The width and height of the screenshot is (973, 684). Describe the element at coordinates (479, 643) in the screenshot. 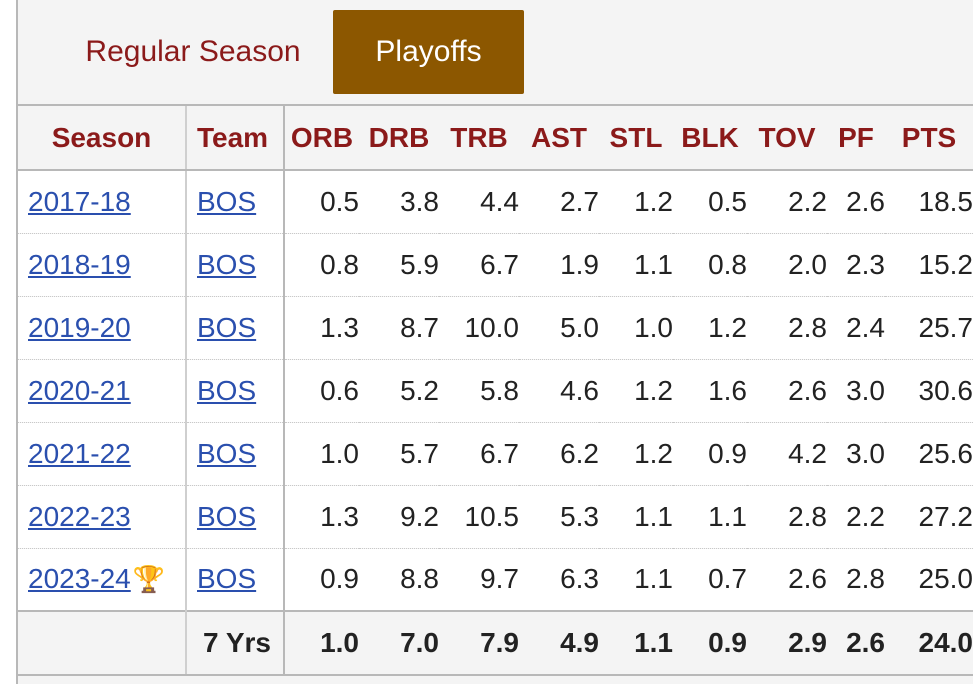

I see `totals-trb: 7.9` at that location.